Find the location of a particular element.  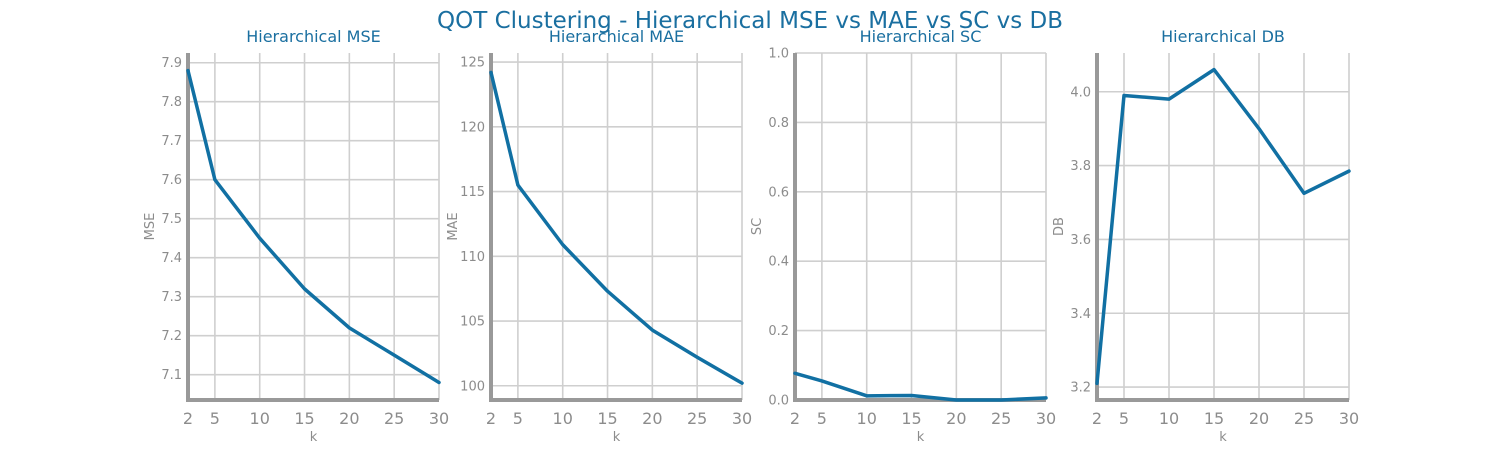

panel-title: Hierarchical MAE is located at coordinates (616, 36).